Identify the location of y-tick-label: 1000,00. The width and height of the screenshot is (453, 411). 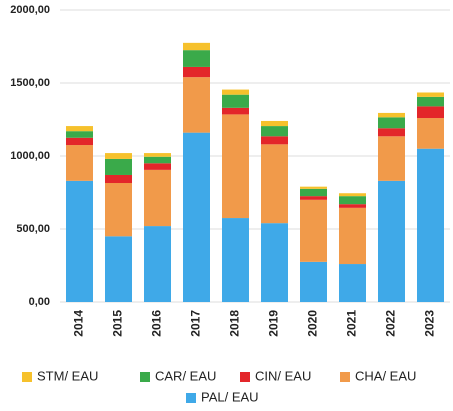
(30, 156).